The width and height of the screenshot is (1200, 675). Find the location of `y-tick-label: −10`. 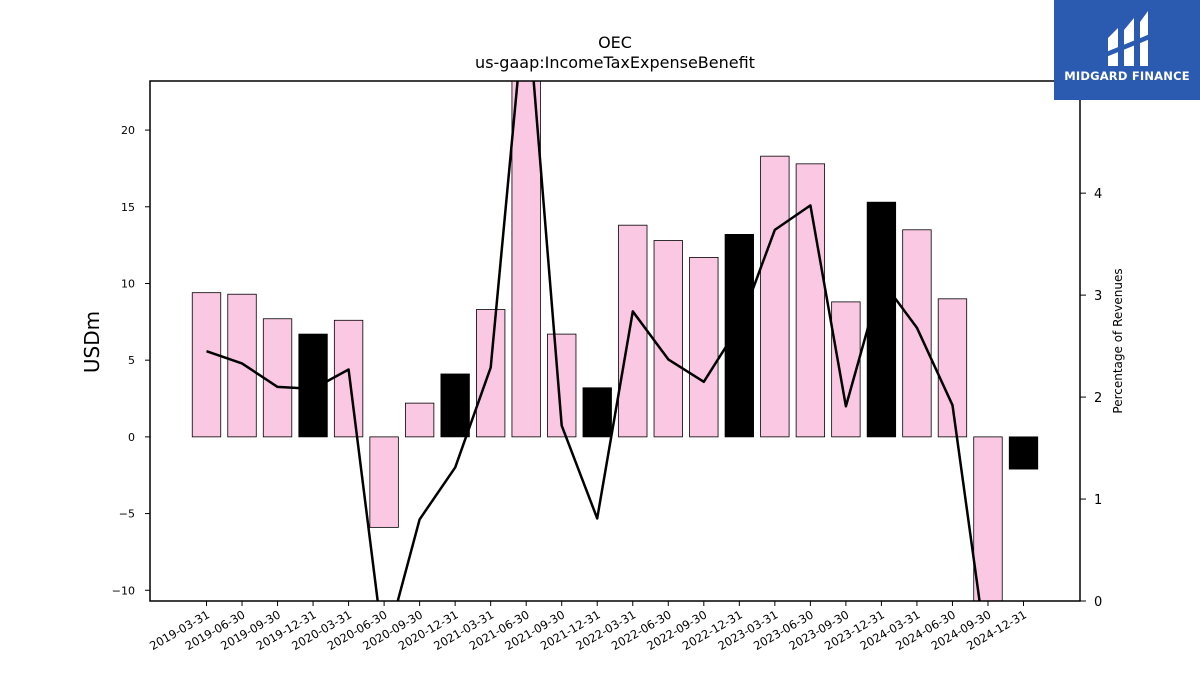

y-tick-label: −10 is located at coordinates (123, 590).